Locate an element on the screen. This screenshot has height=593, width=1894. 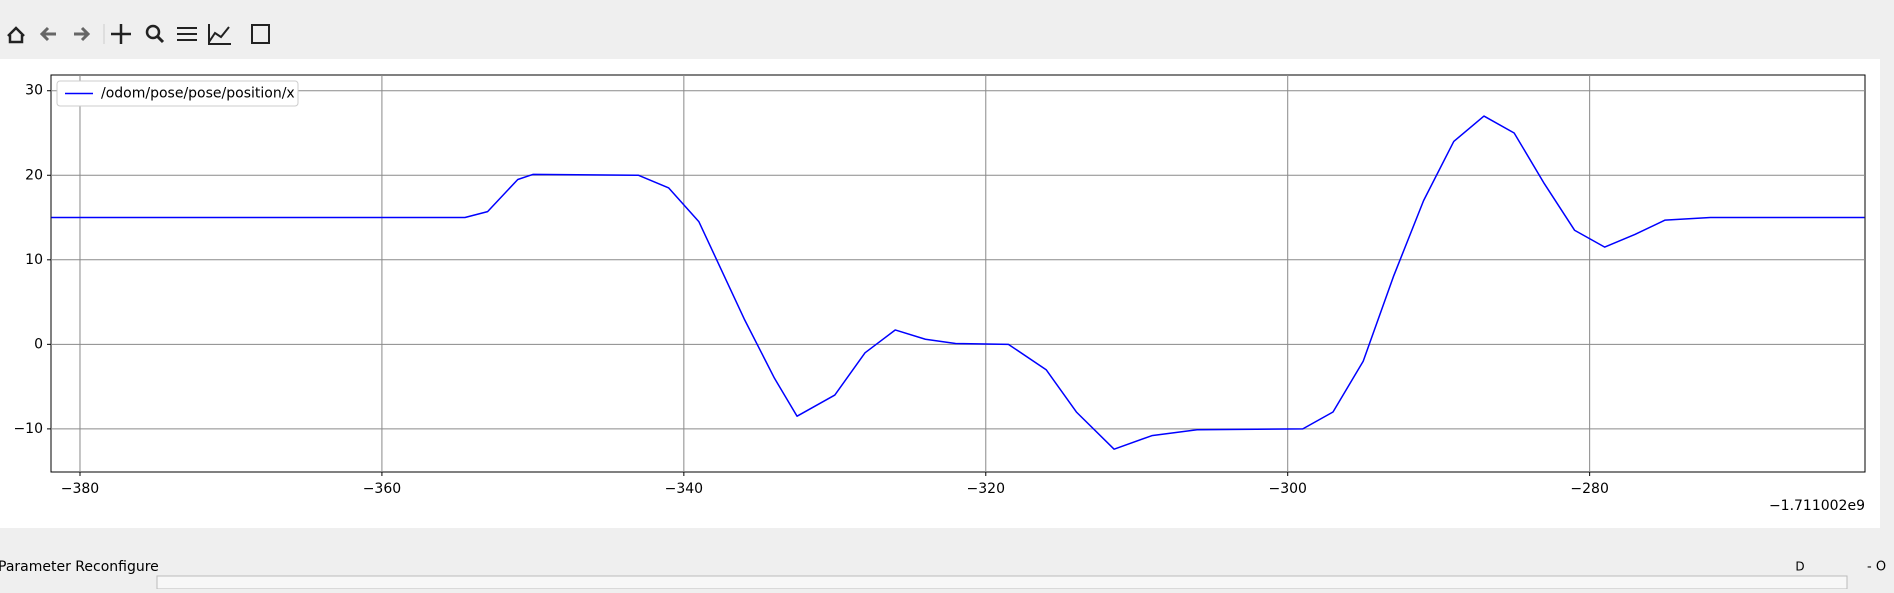
zoom-button is located at coordinates (155, 34).